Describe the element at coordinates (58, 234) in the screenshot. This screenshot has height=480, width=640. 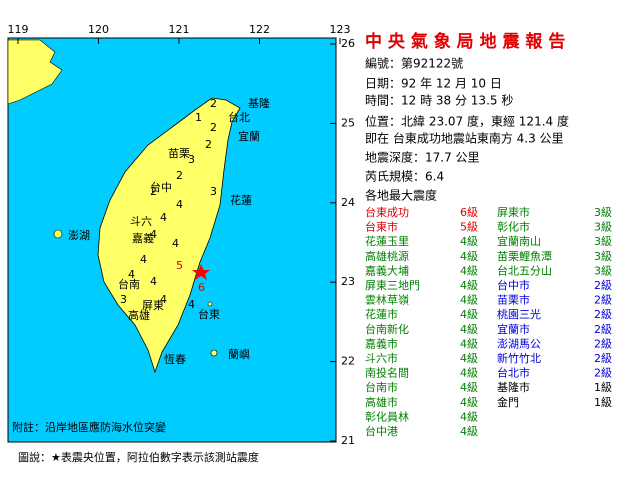
I see `penghu-island` at that location.